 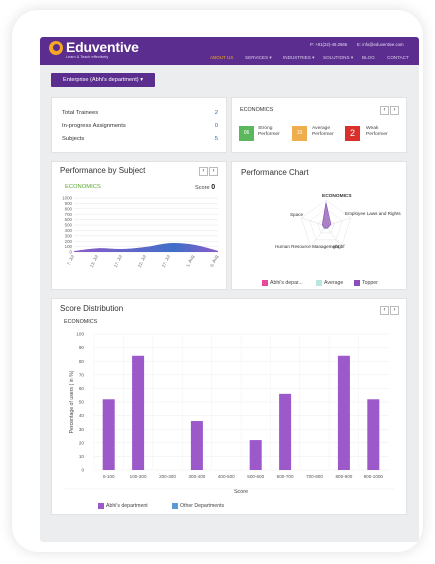 What do you see at coordinates (127, 506) in the screenshot?
I see `legend-label: Abhi's department` at bounding box center [127, 506].